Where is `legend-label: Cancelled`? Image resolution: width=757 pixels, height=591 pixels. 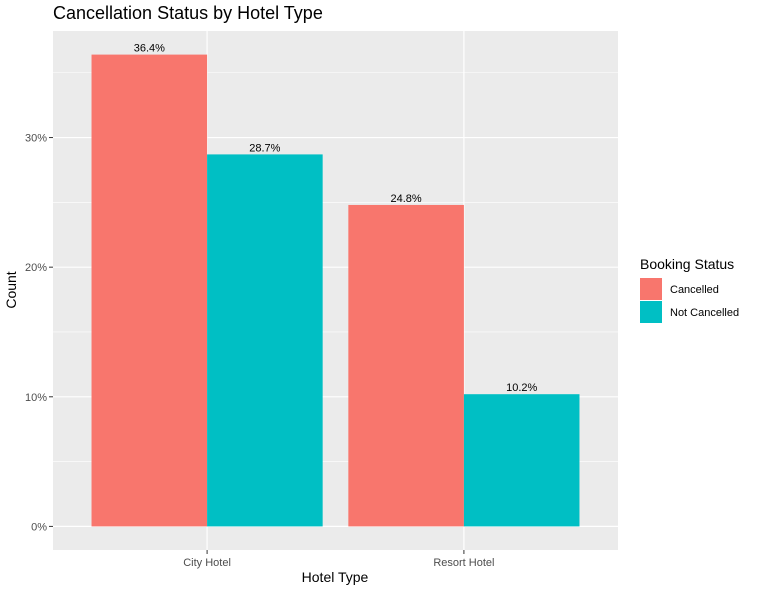
legend-label: Cancelled is located at coordinates (694, 290).